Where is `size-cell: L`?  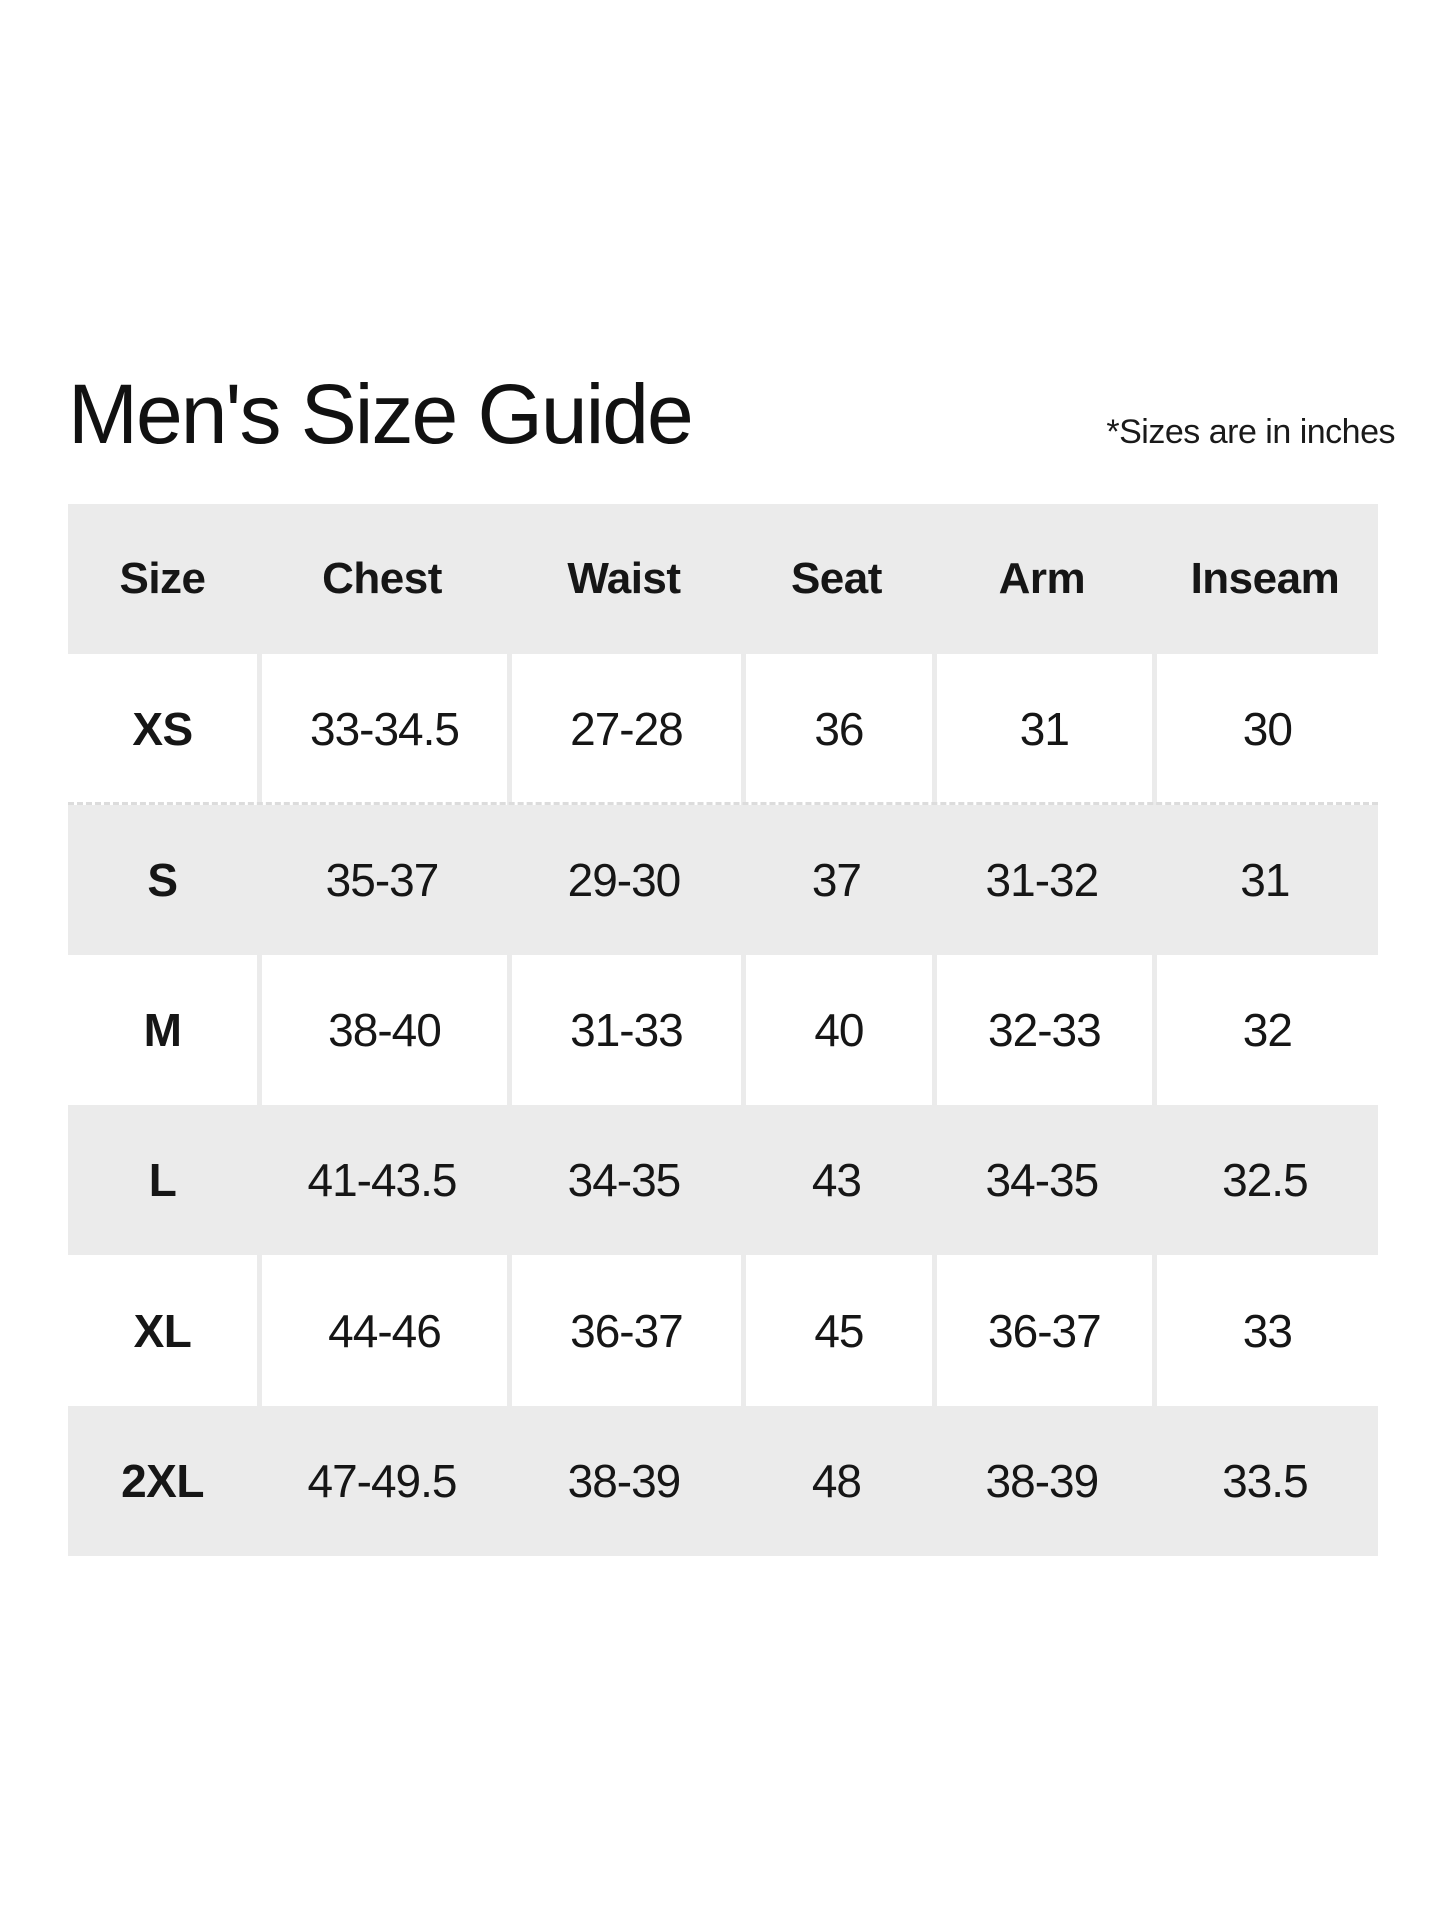 size-cell: L is located at coordinates (162, 1180).